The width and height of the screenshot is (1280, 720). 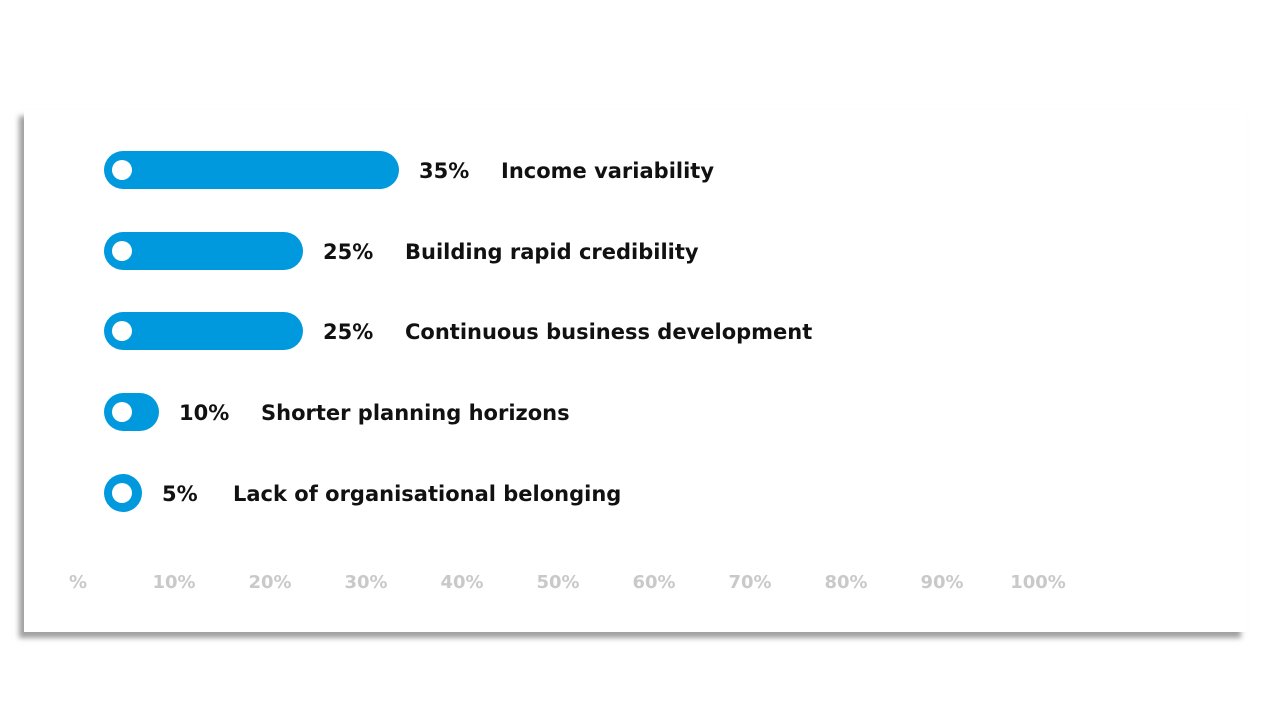 What do you see at coordinates (653, 582) in the screenshot?
I see `x-tick-label: 60%` at bounding box center [653, 582].